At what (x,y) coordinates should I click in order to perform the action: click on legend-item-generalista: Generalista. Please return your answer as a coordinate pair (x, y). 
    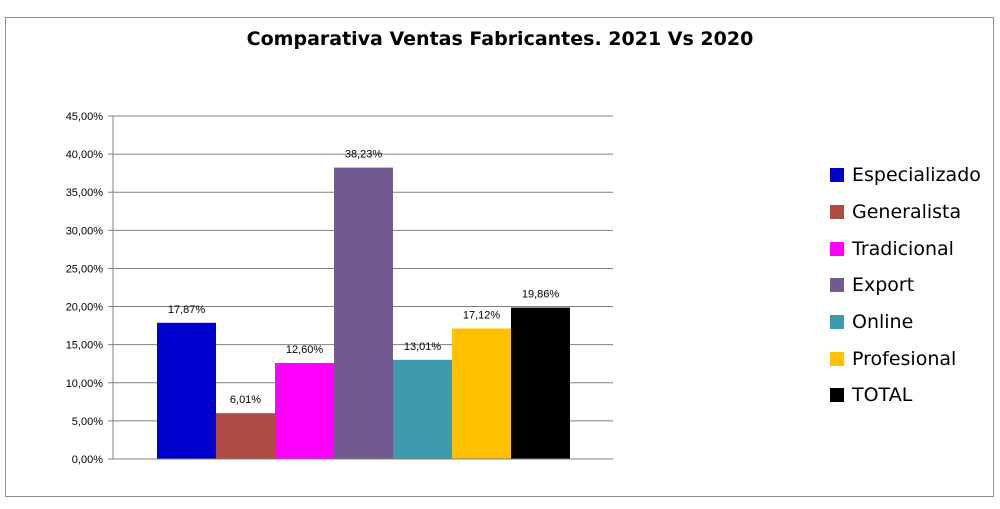
    Looking at the image, I should click on (905, 212).